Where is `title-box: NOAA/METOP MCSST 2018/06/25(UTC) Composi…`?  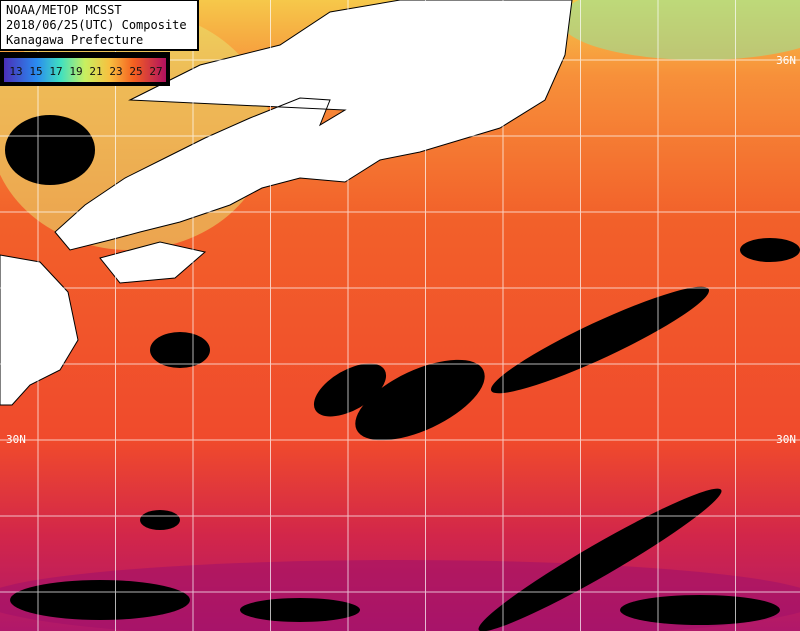 title-box: NOAA/METOP MCSST 2018/06/25(UTC) Composi… is located at coordinates (99, 25).